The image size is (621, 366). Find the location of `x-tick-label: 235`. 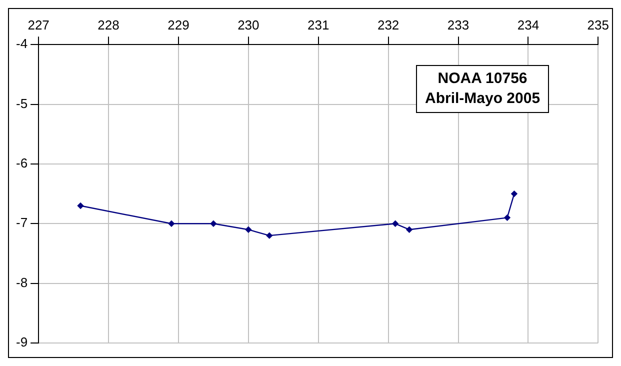

x-tick-label: 235 is located at coordinates (598, 24).